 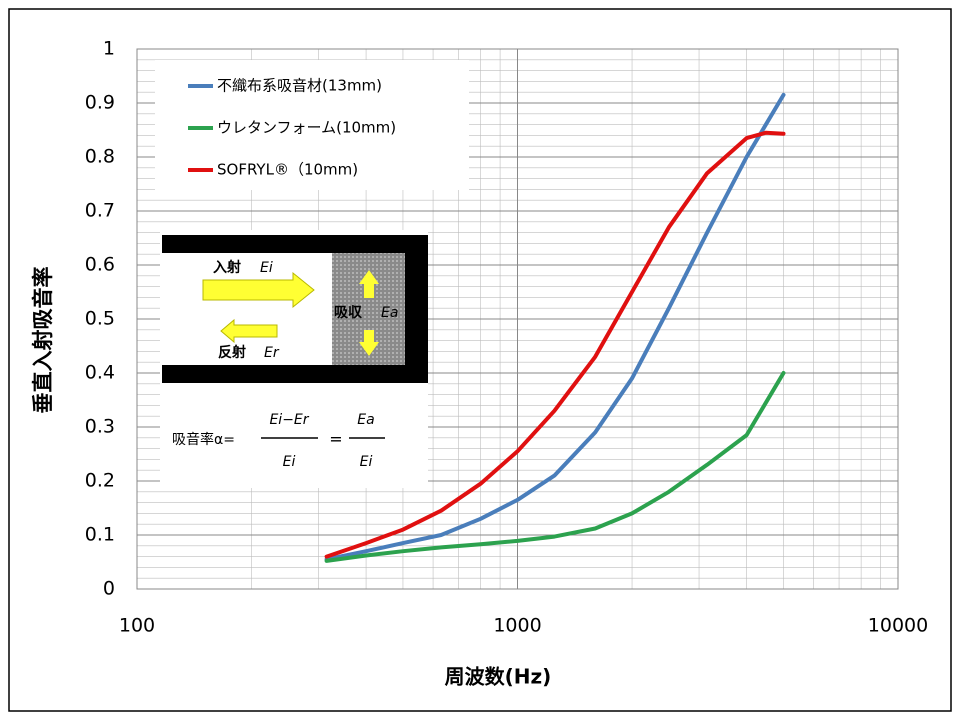 What do you see at coordinates (43, 340) in the screenshot?
I see `y-axis-label: 垂直入射吸音率` at bounding box center [43, 340].